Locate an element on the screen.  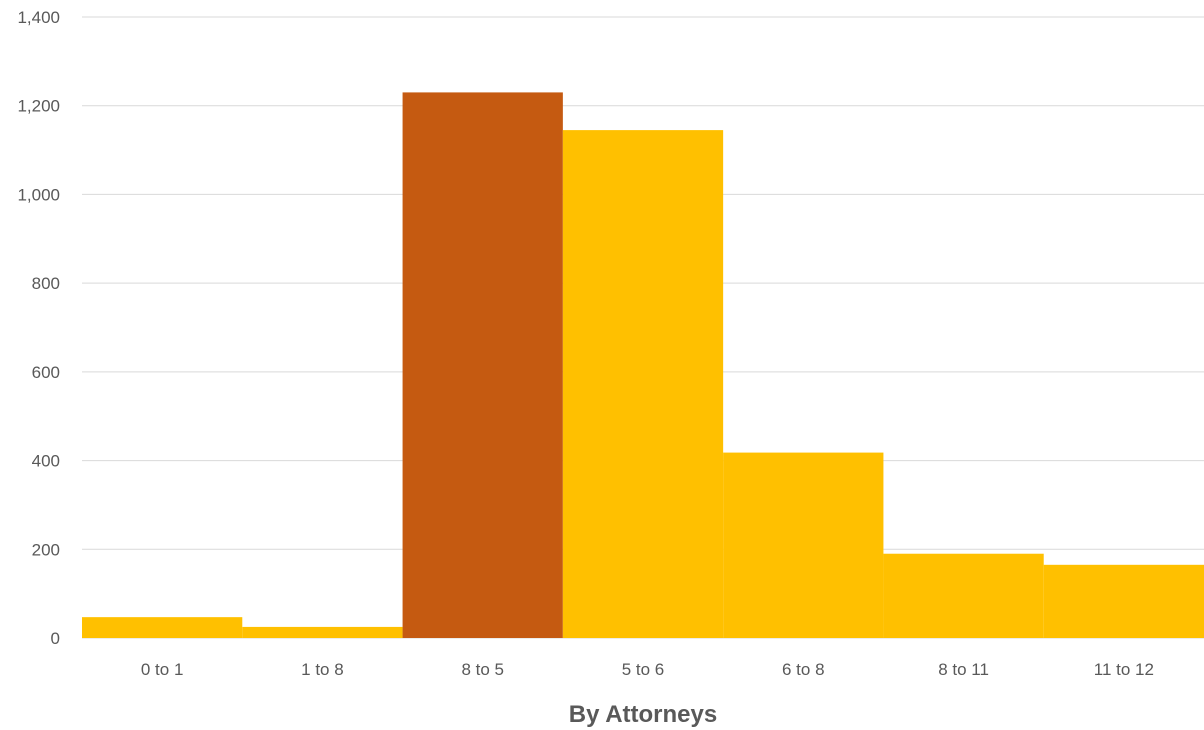
x-tick-label: 8 to 11 is located at coordinates (963, 669).